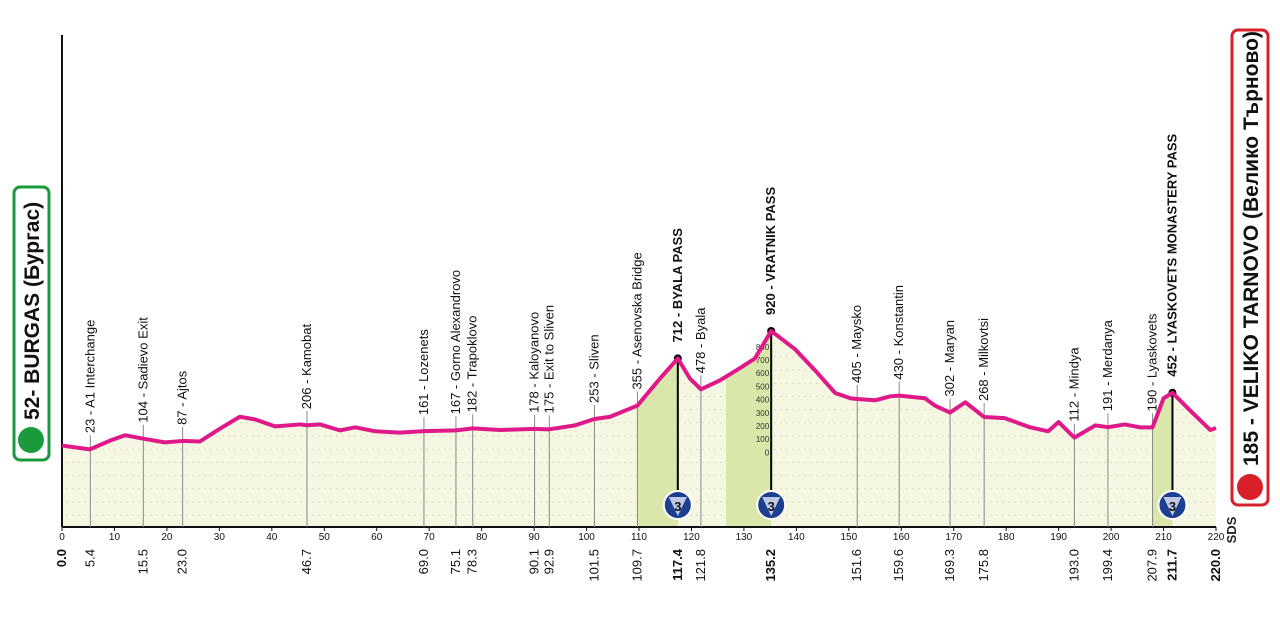  Describe the element at coordinates (593, 565) in the screenshot. I see `km-label: 101.5` at that location.